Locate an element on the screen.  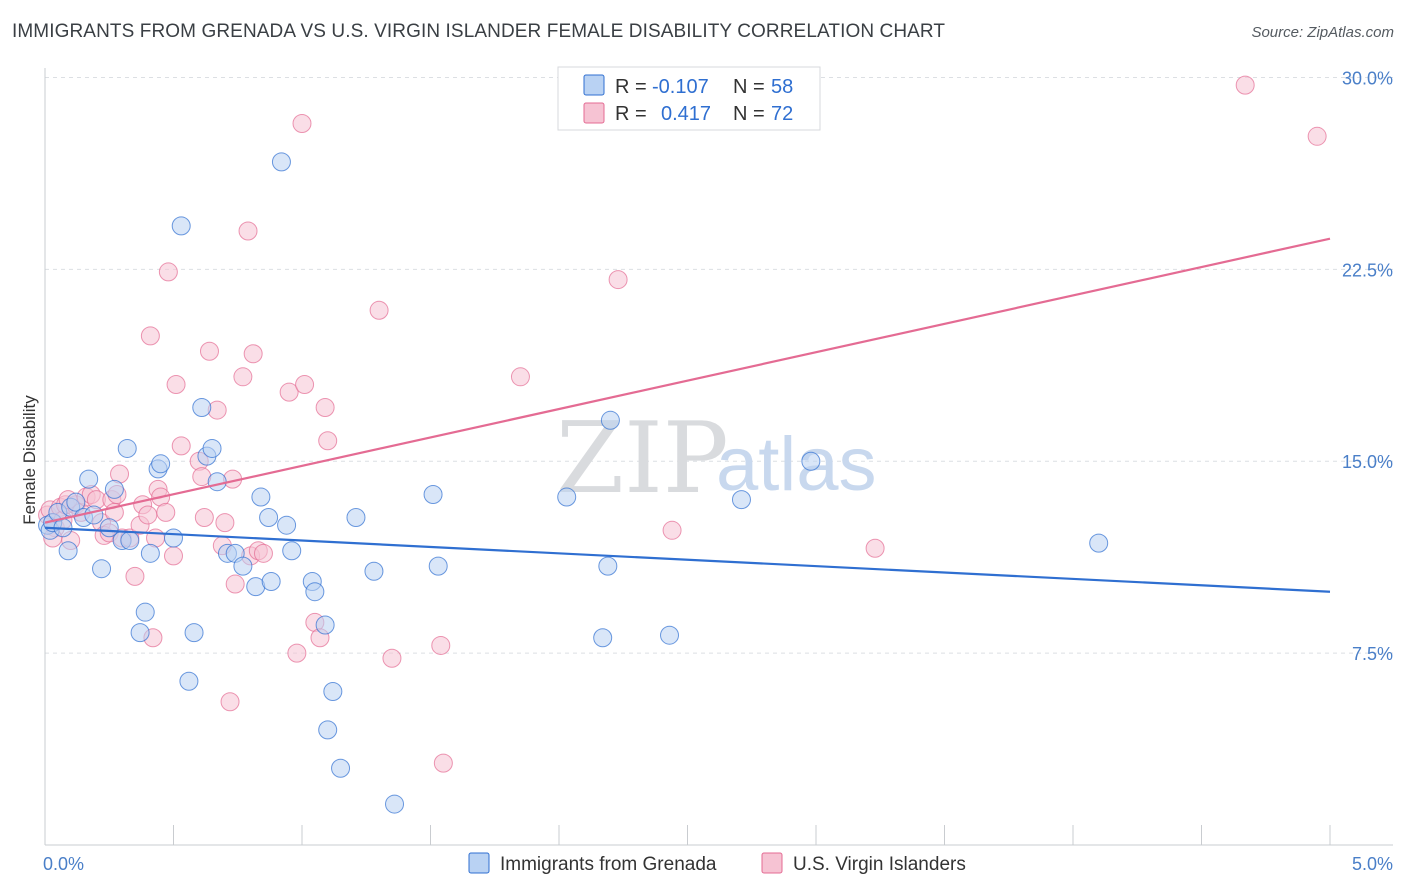
x-tick-label-max: 5.0% is located at coordinates (1372, 864).